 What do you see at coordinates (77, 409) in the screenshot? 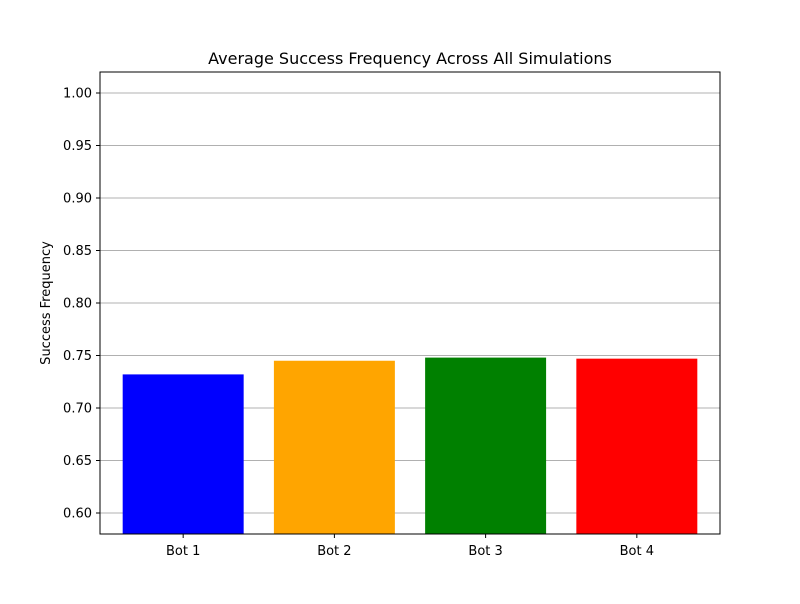
I see `y-tick-label: 0.70` at bounding box center [77, 409].